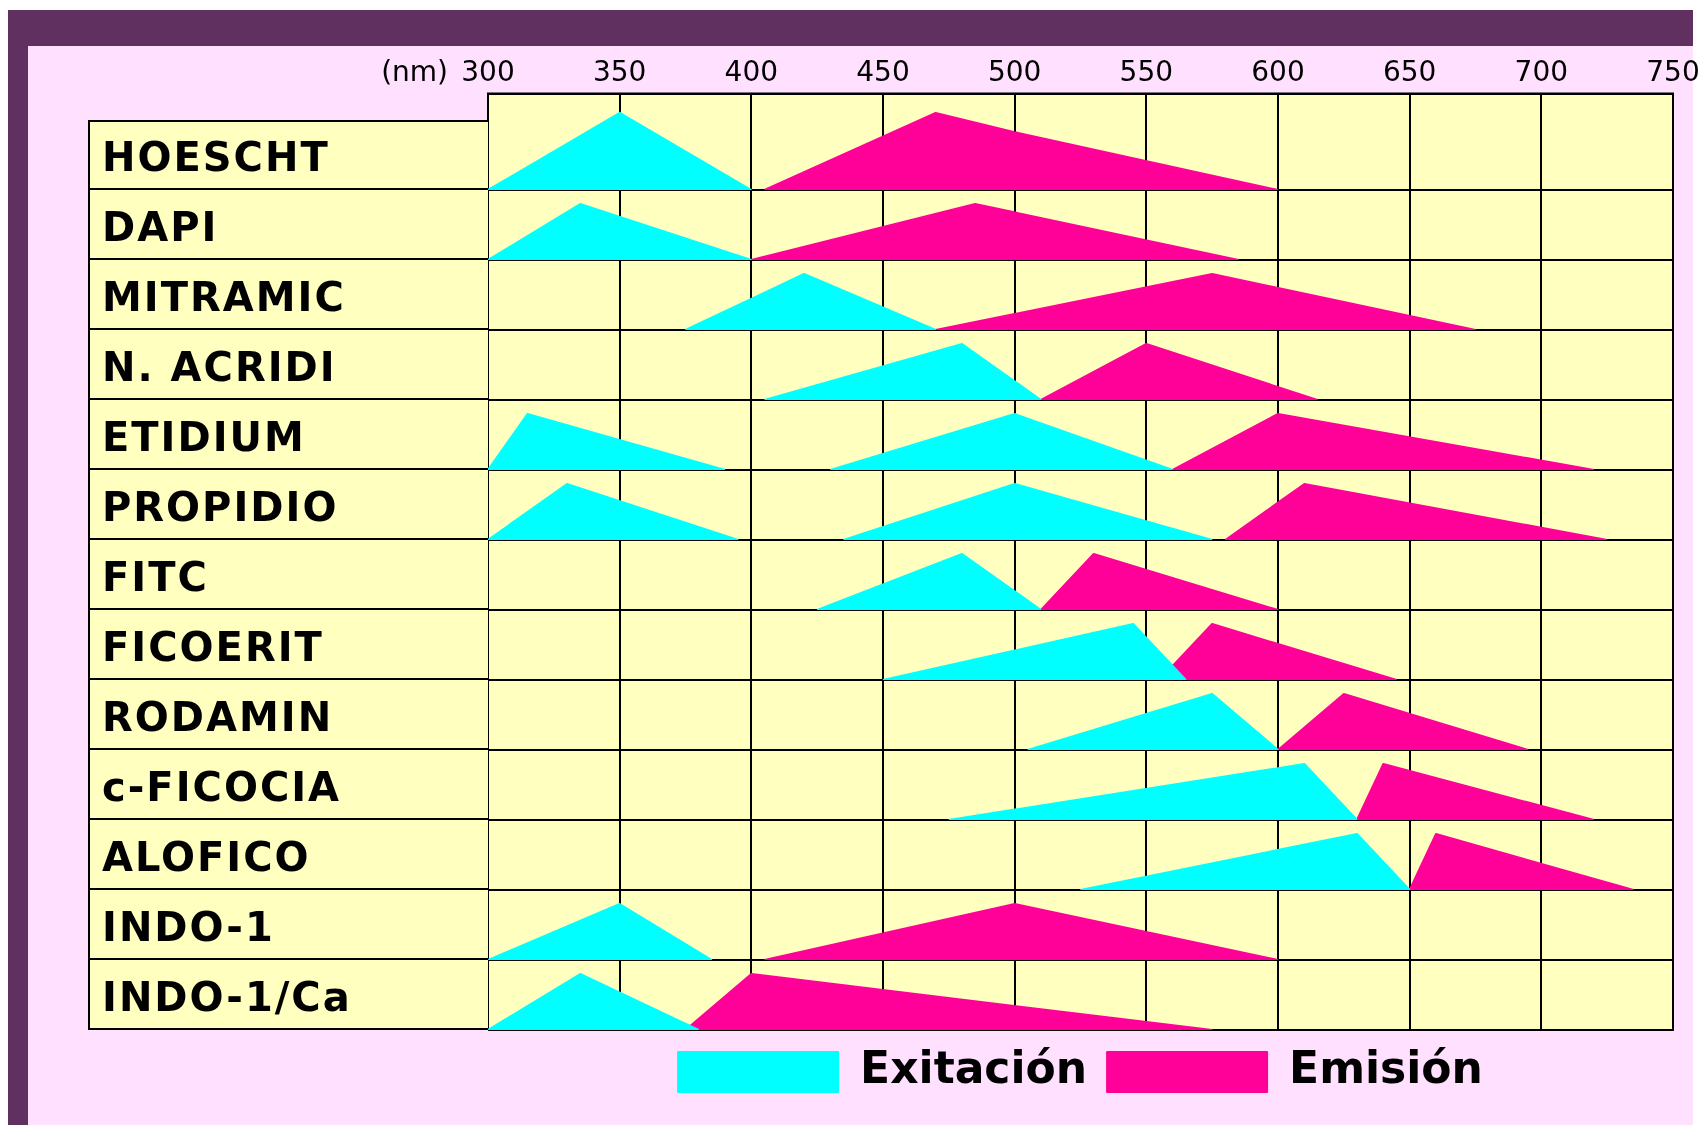  What do you see at coordinates (288, 645) in the screenshot?
I see `y-axis-title: FICOERIT` at bounding box center [288, 645].